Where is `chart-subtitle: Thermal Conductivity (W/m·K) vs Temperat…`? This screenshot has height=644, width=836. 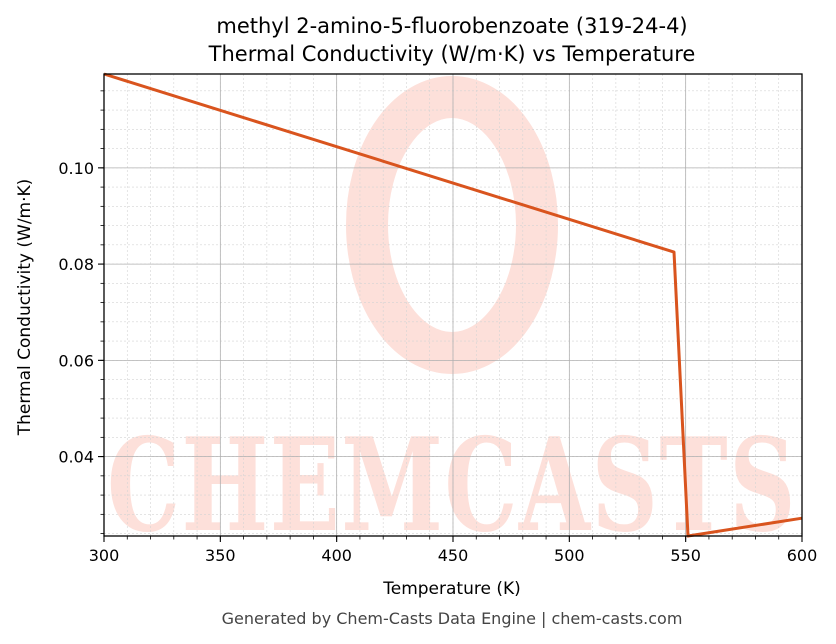 chart-subtitle: Thermal Conductivity (W/m·K) vs Temperat… is located at coordinates (452, 54).